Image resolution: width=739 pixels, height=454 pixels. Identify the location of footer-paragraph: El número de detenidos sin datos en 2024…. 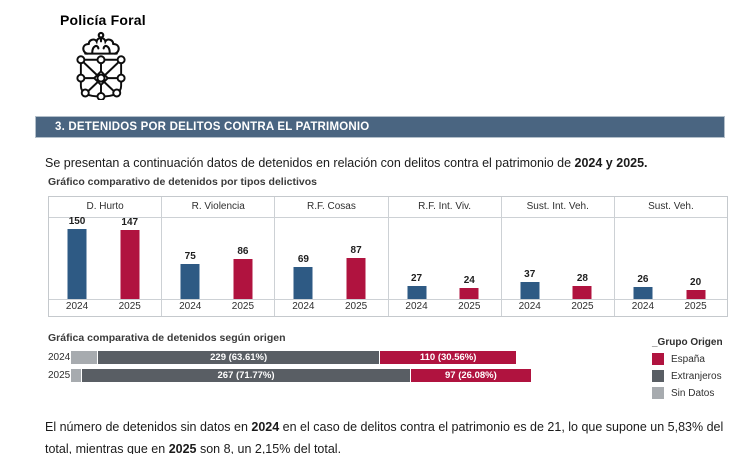
(384, 436).